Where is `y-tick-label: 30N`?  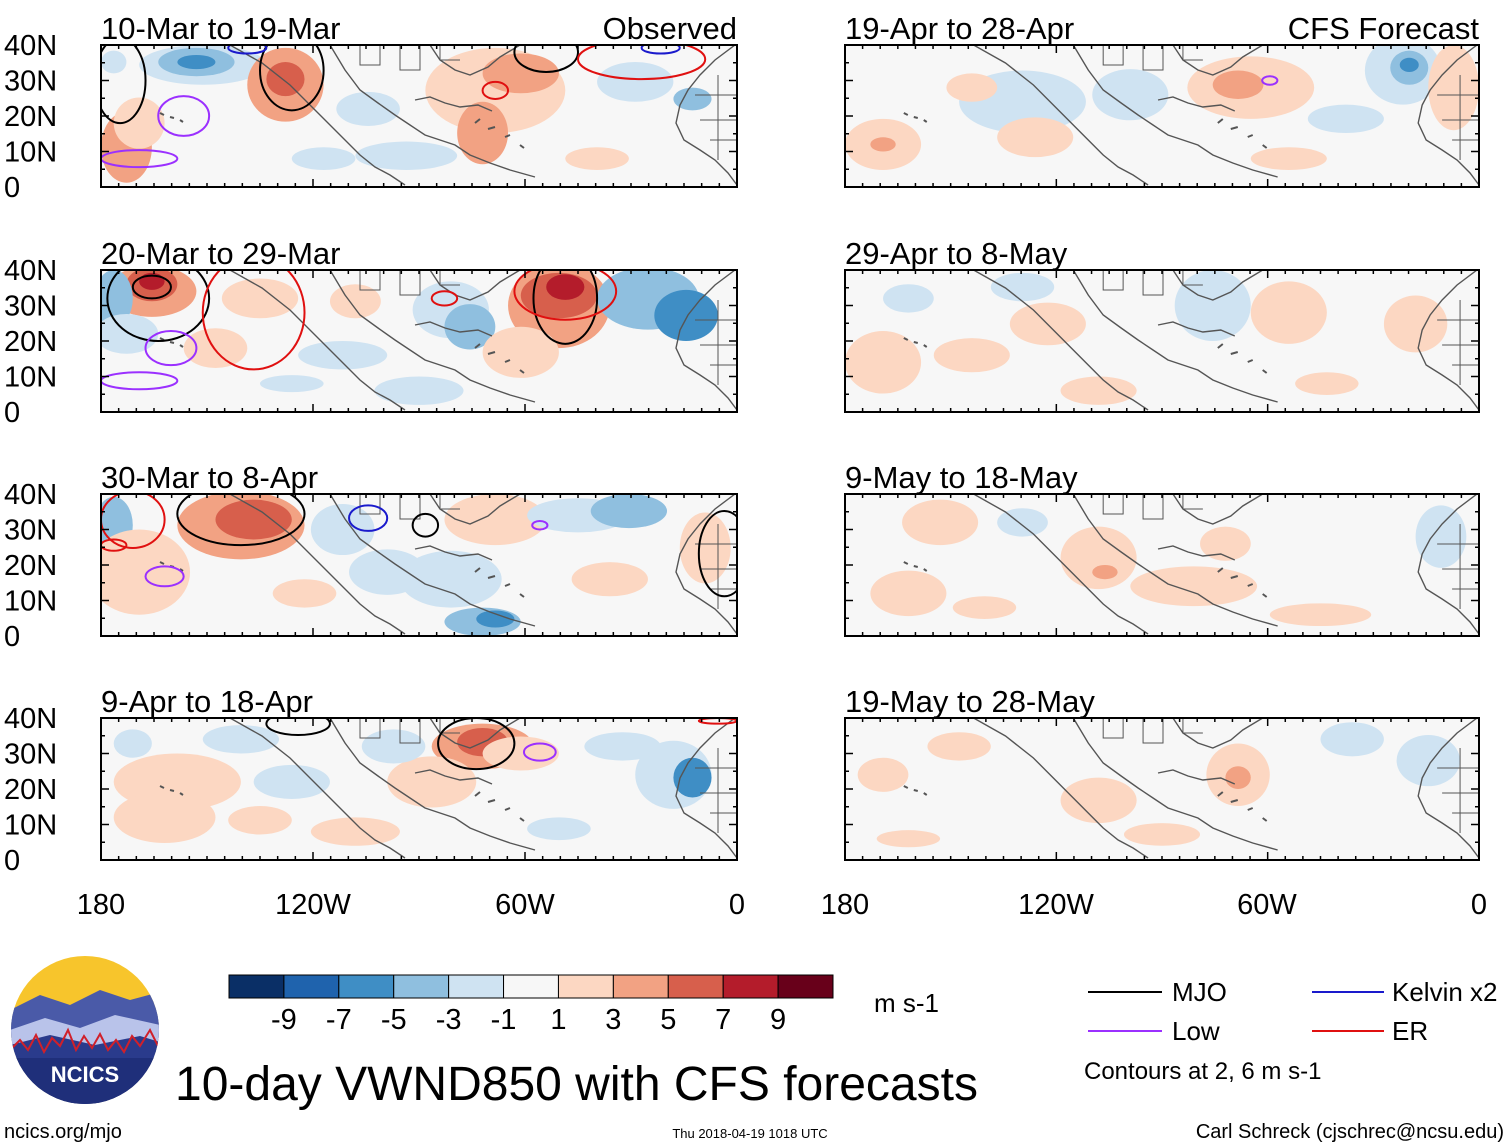 y-tick-label: 30N is located at coordinates (30, 307).